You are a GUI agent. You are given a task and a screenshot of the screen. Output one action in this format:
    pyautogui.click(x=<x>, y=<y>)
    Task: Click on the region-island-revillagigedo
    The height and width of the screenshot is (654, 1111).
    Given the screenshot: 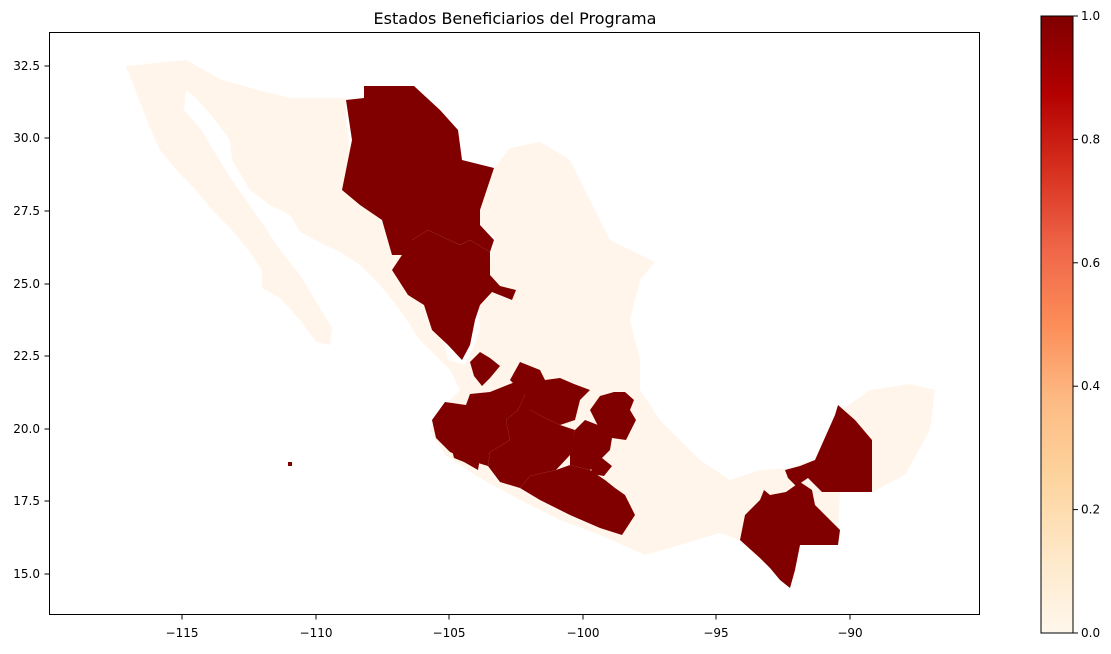 What is the action you would take?
    pyautogui.click(x=290, y=464)
    